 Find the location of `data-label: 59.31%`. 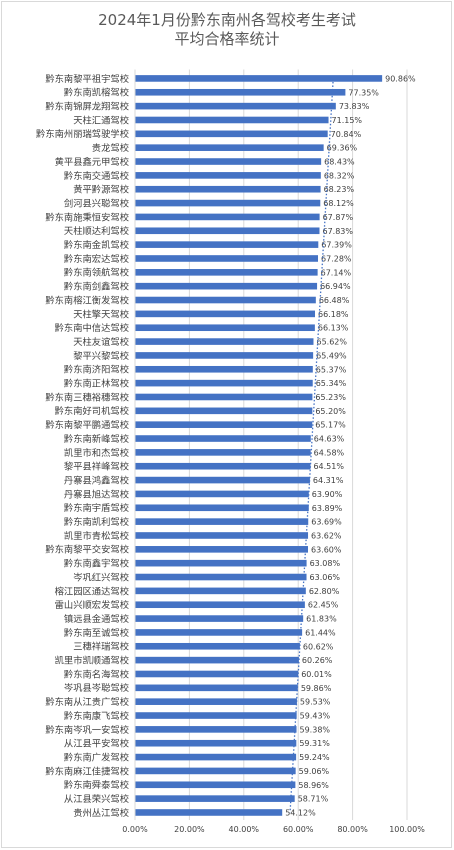

data-label: 59.31% is located at coordinates (314, 743).